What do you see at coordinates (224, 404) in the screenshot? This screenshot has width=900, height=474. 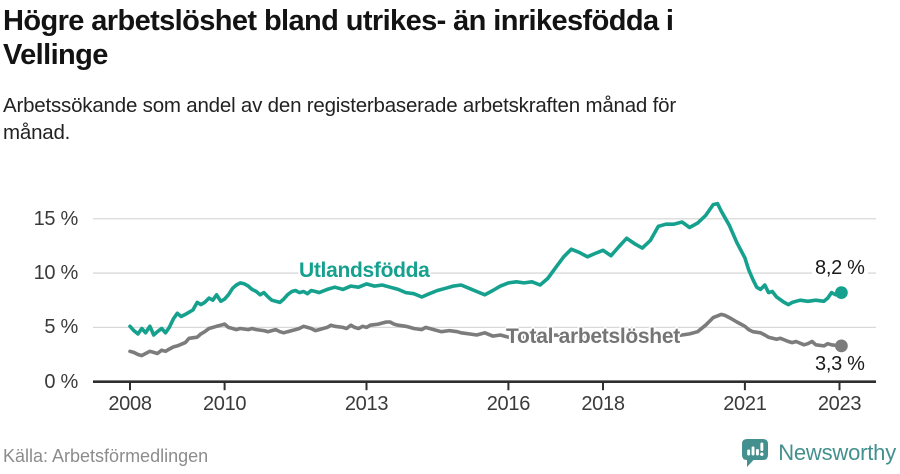 I see `x-tick-label: 2010` at bounding box center [224, 404].